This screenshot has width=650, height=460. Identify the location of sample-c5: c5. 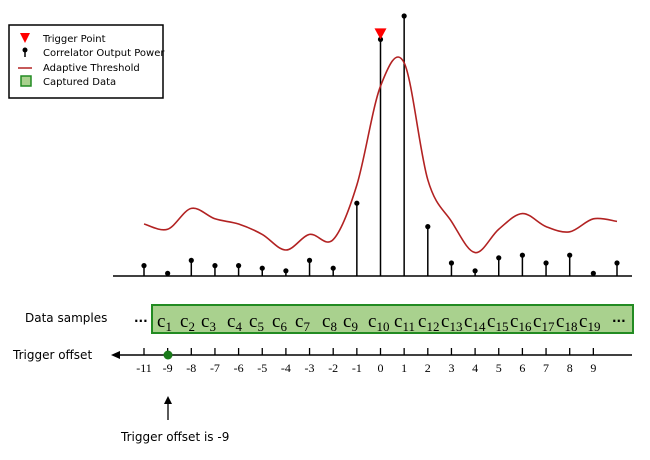
(256, 322).